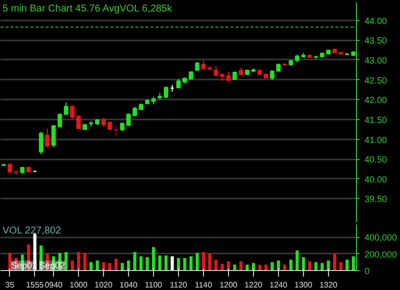 The image size is (400, 290). What do you see at coordinates (179, 285) in the screenshot?
I see `x-tick-label: 1120` at bounding box center [179, 285].